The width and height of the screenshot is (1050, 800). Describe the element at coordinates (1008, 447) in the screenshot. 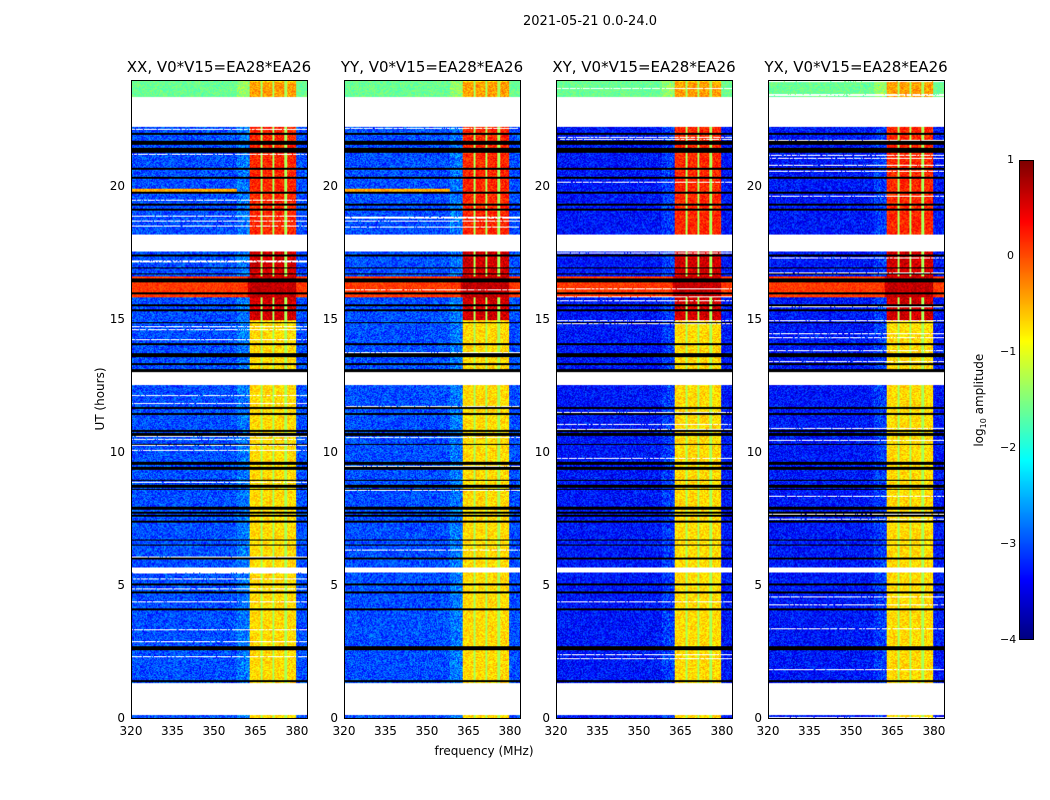

I see `colorbar-tick-label: −2` at that location.